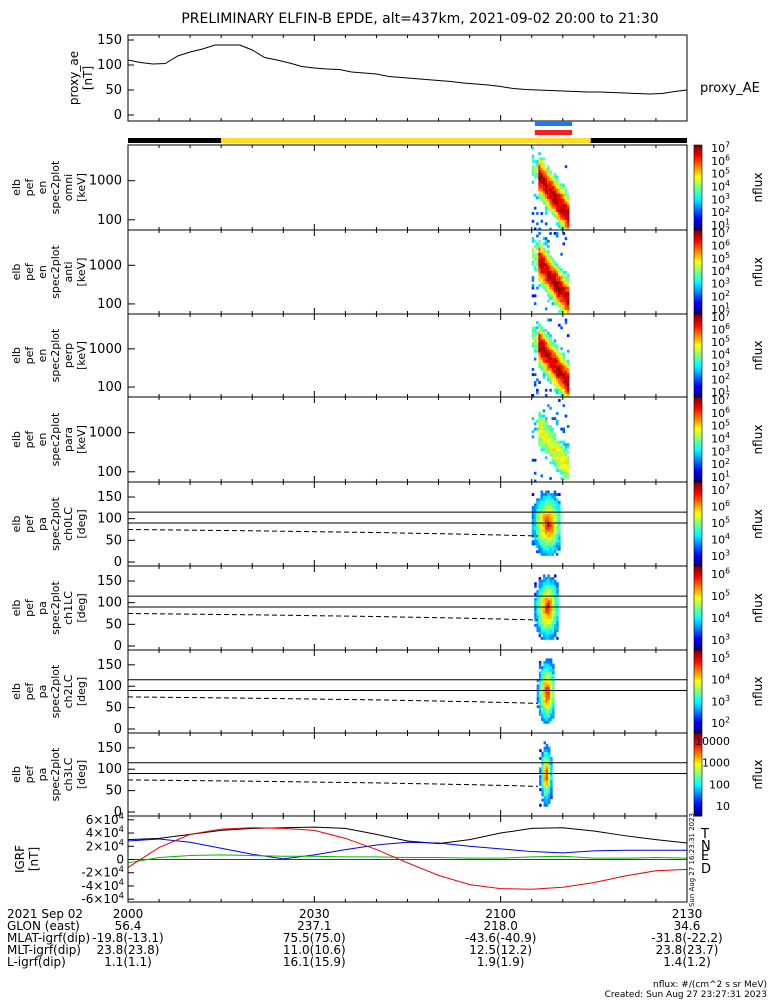  I want to click on pitch-angle-panel-frame, so click(407, 524).